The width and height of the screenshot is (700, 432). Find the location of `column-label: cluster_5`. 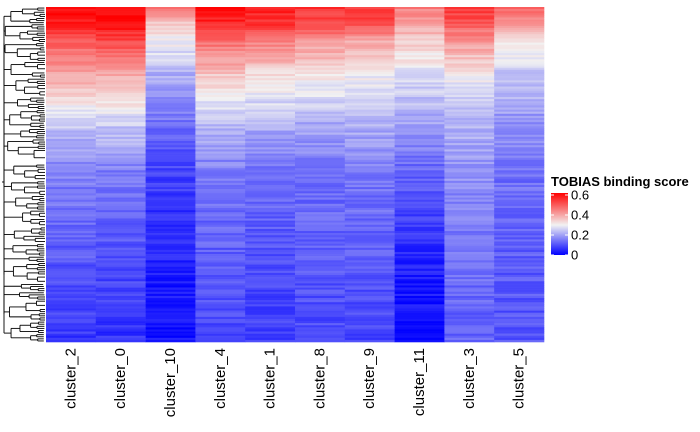

column-label: cluster_5 is located at coordinates (519, 378).